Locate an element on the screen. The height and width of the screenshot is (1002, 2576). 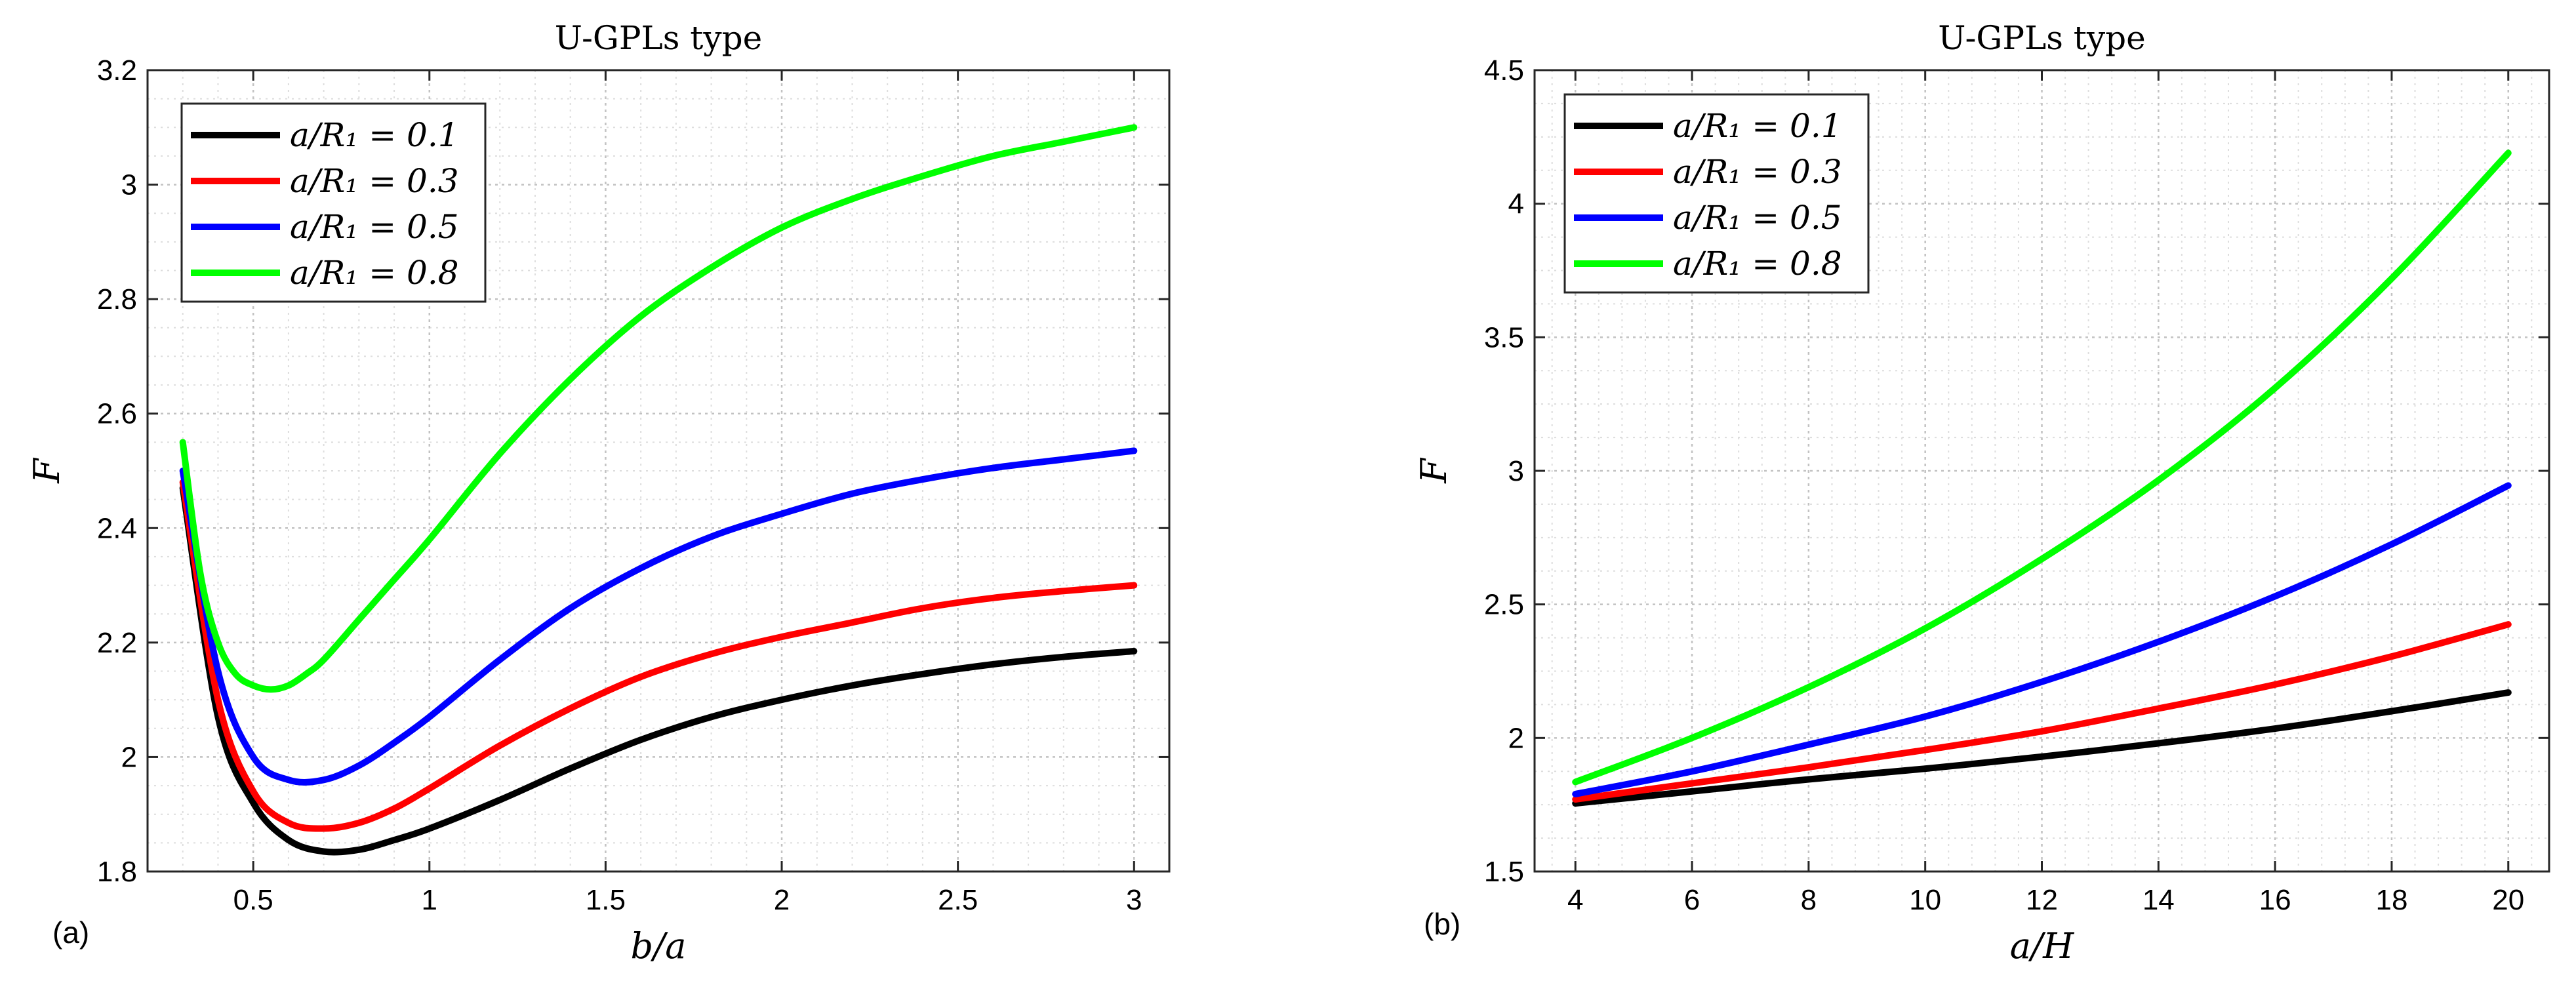
x-tick-label: 2.5 is located at coordinates (958, 900).